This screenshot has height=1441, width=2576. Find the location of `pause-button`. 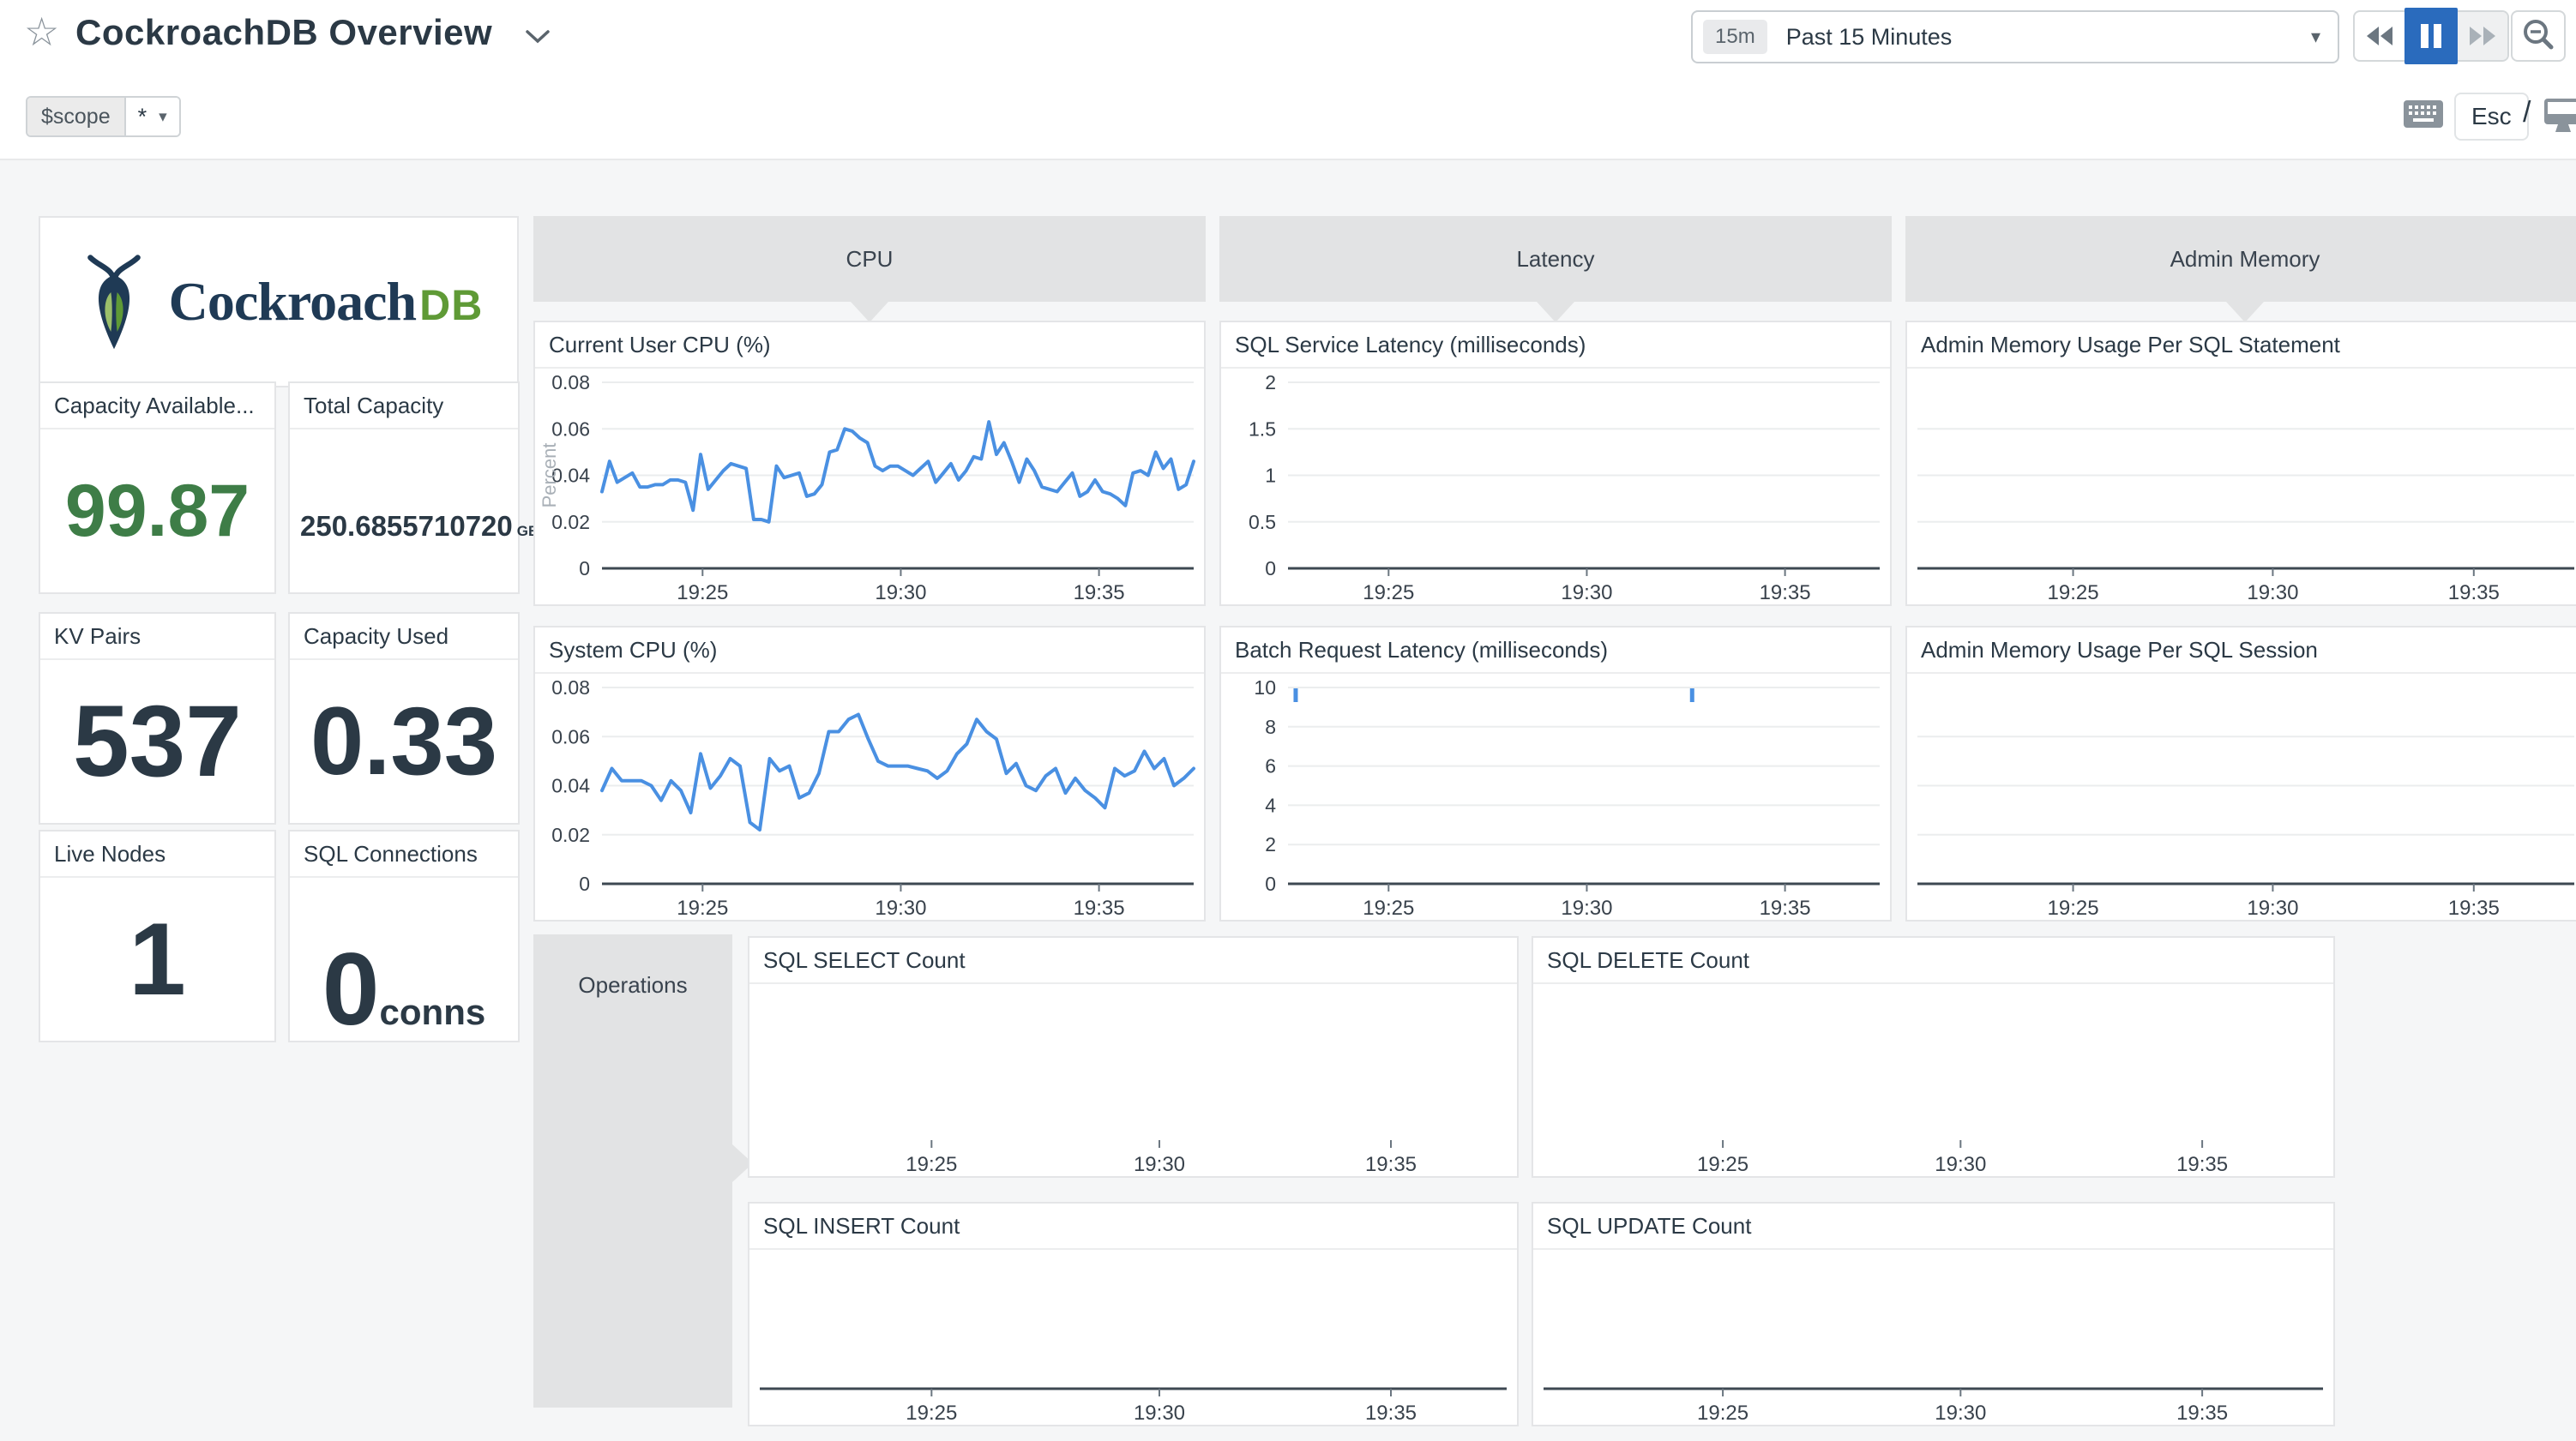

pause-button is located at coordinates (2431, 36).